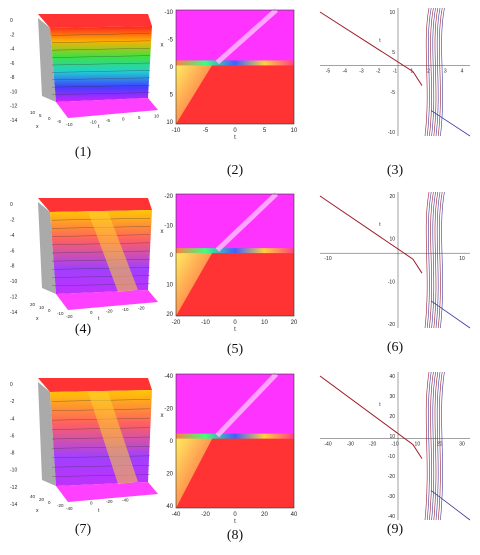 The width and height of the screenshot is (480, 555). I want to click on x-tick-label: 1, so click(411, 72).